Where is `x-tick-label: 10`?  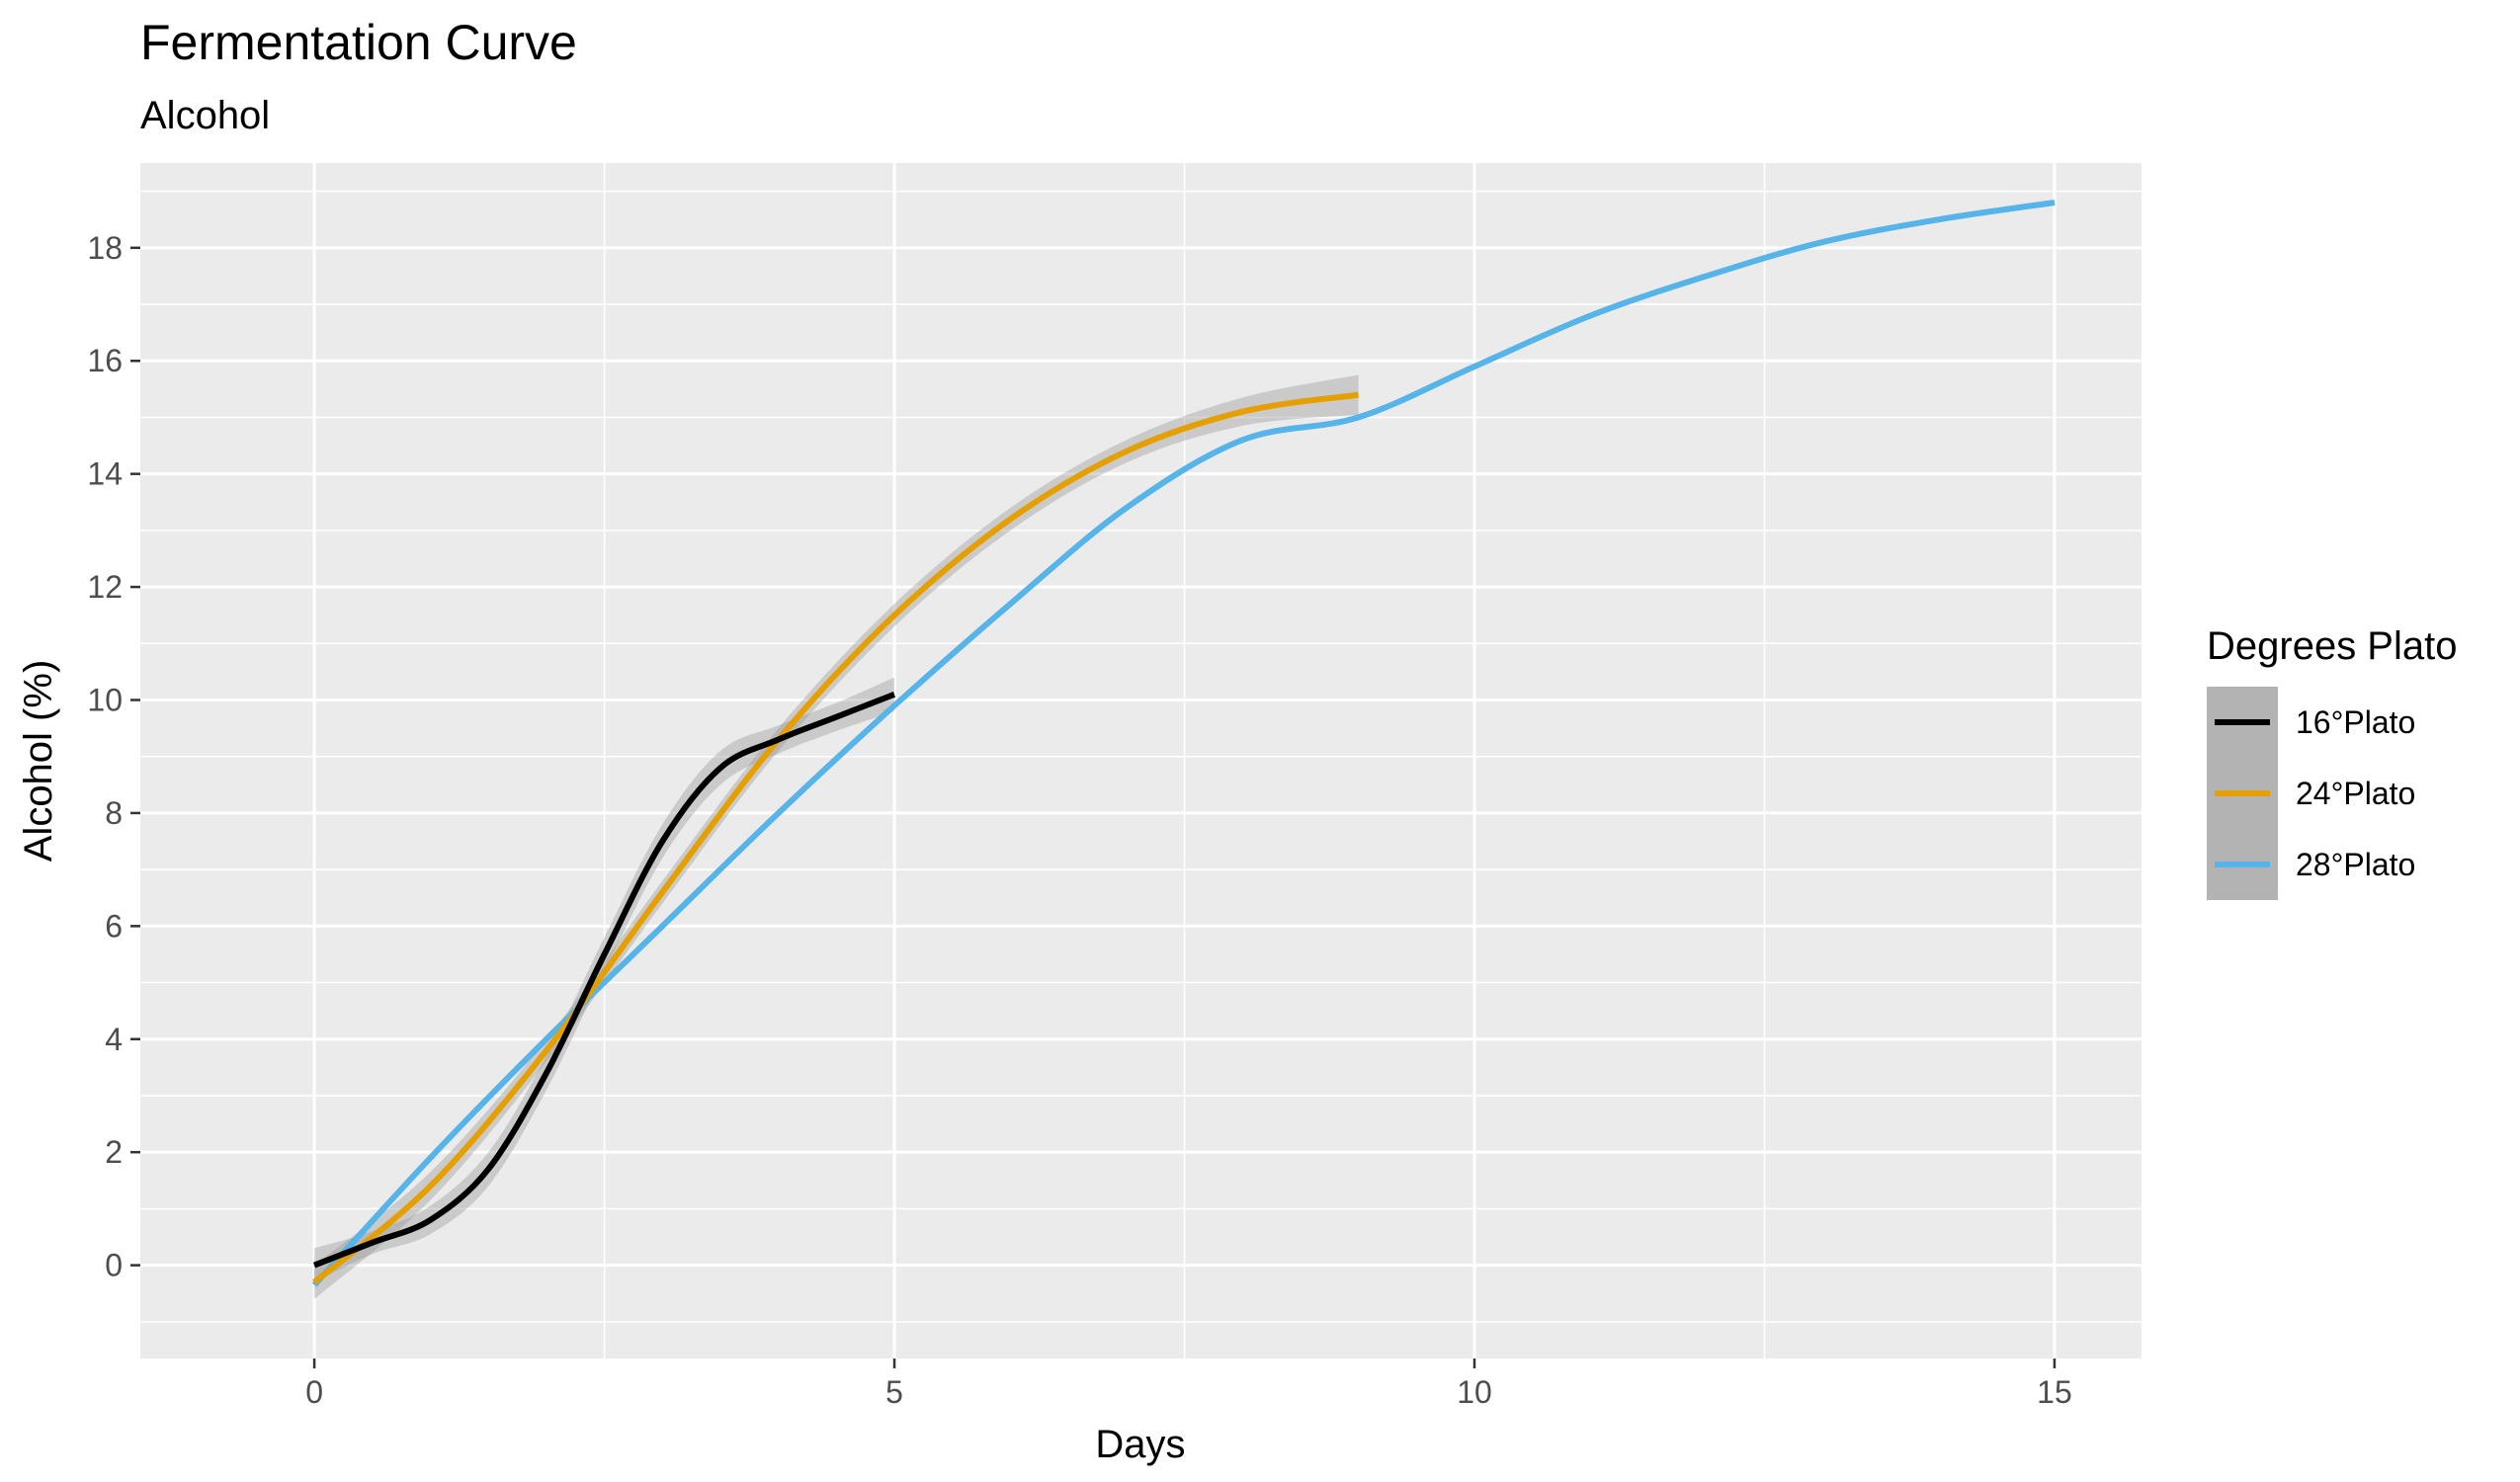
x-tick-label: 10 is located at coordinates (1474, 1392).